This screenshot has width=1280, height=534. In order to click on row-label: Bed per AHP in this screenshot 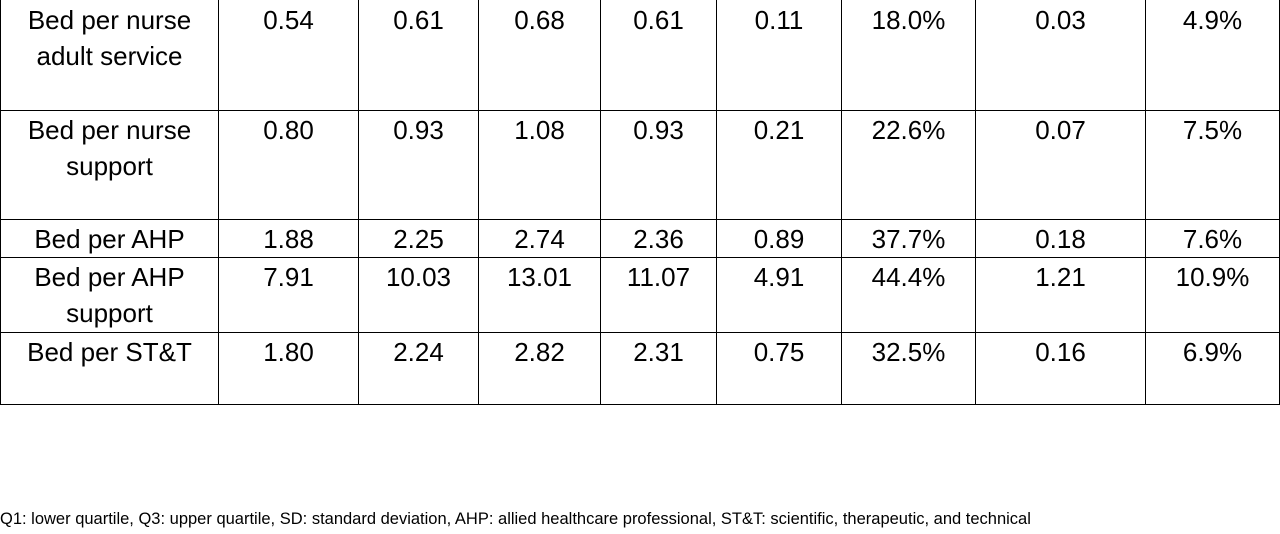, I will do `click(109, 238)`.